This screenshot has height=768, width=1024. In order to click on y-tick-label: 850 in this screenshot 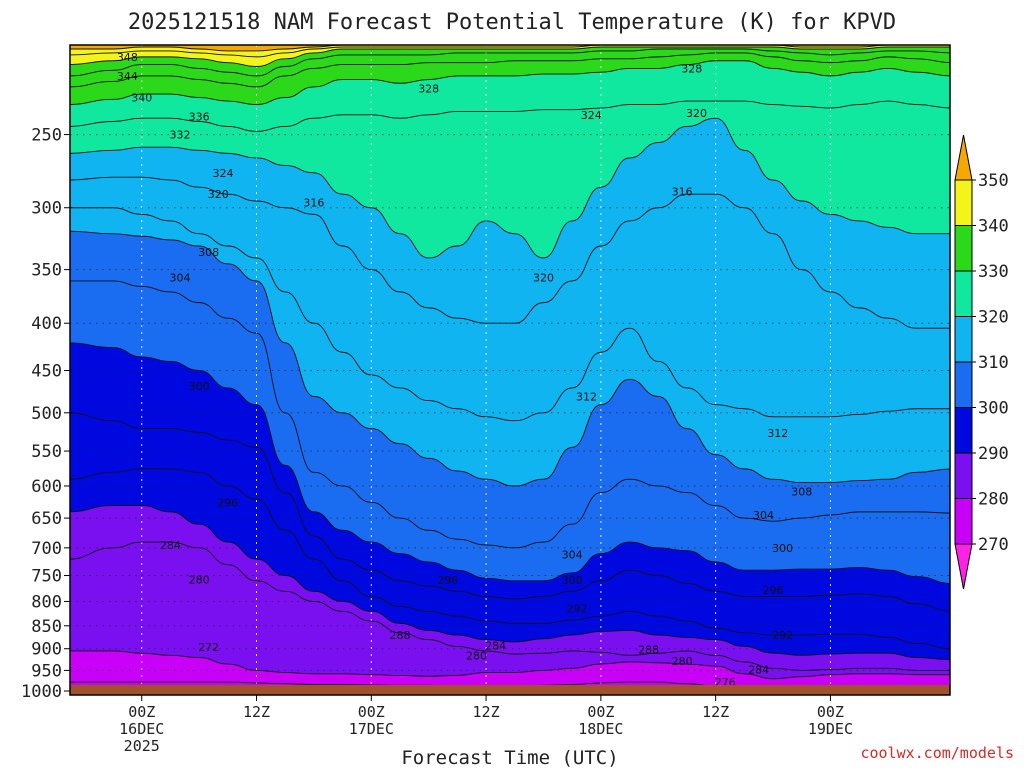, I will do `click(46, 627)`.